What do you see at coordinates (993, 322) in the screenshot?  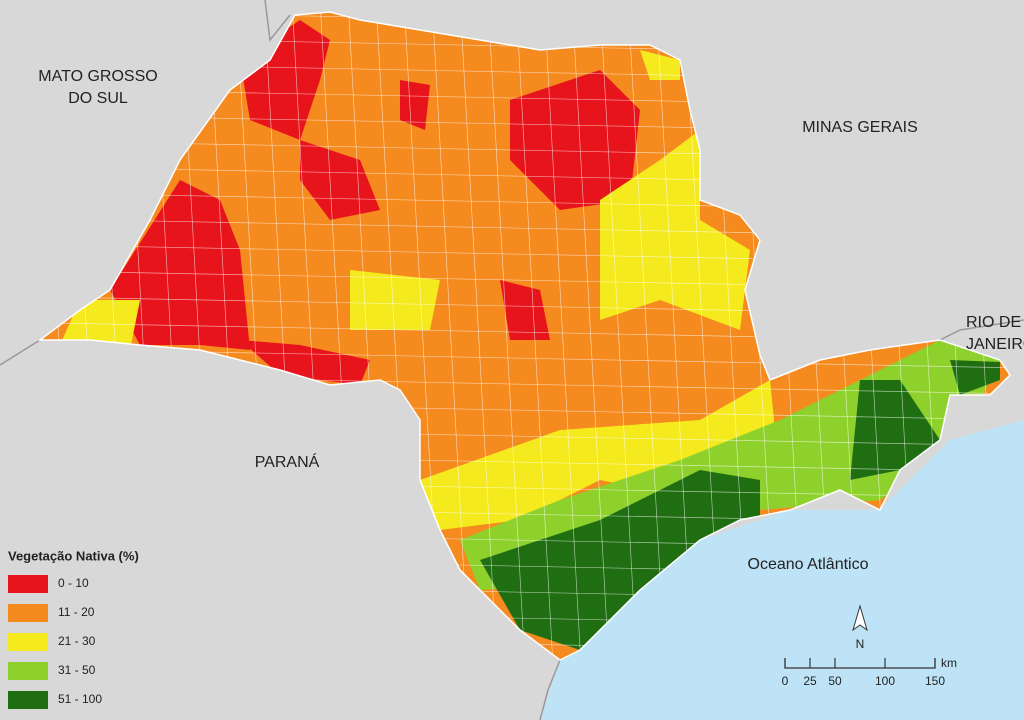 I see `region-label: RIO DE` at bounding box center [993, 322].